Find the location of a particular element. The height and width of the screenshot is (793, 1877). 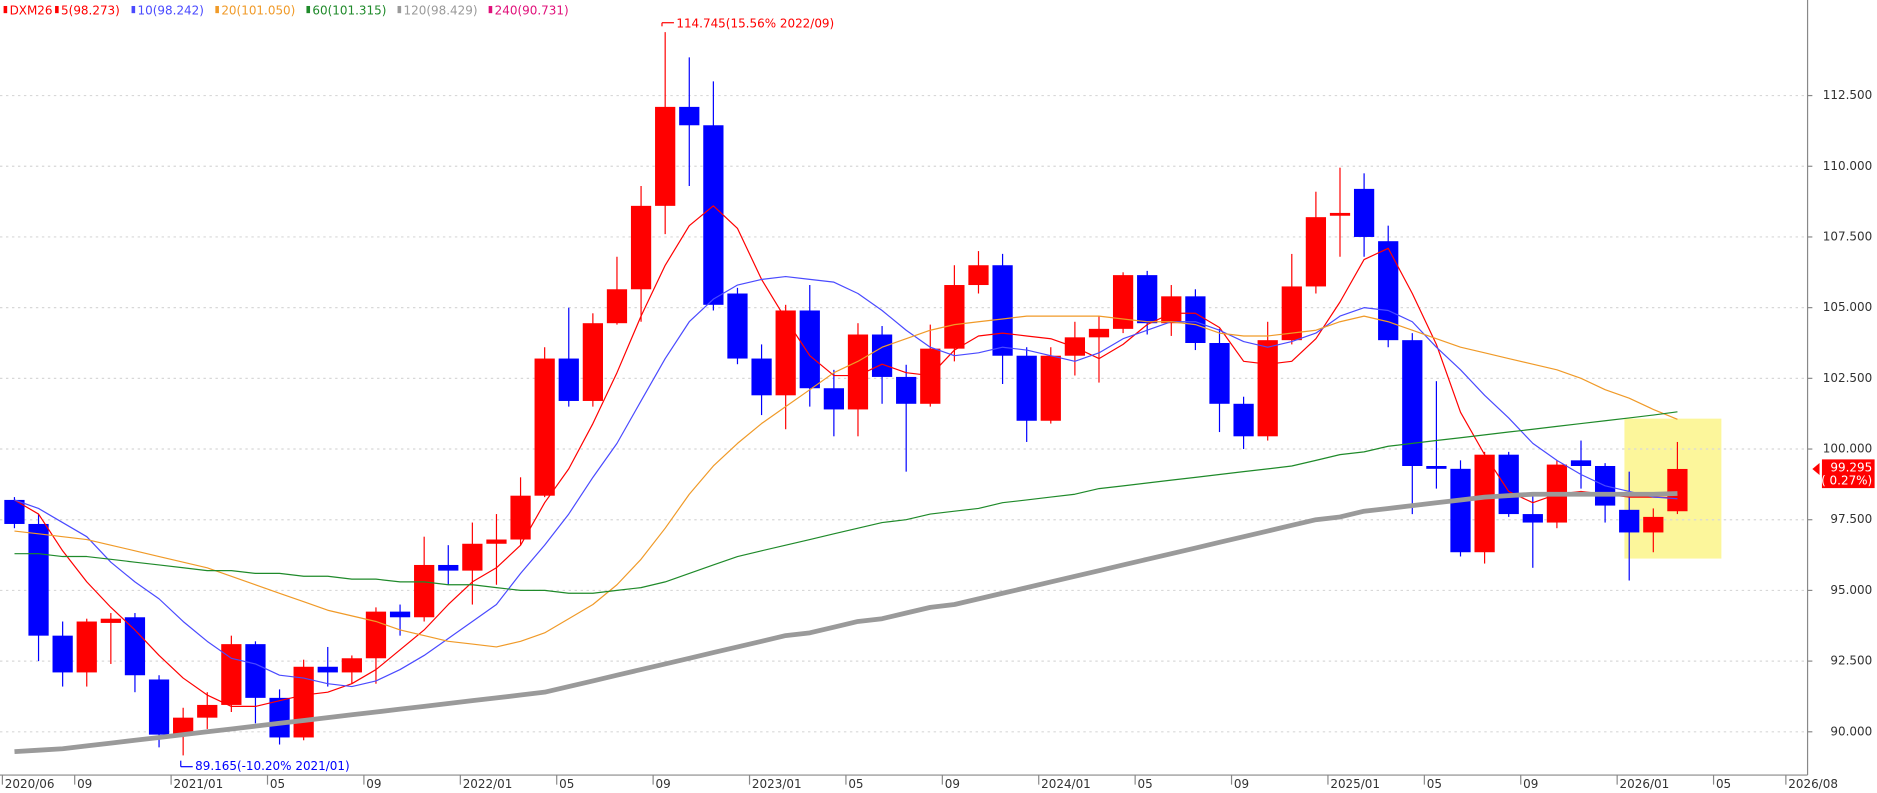

x-tick-label: 2026/01 is located at coordinates (1645, 784).